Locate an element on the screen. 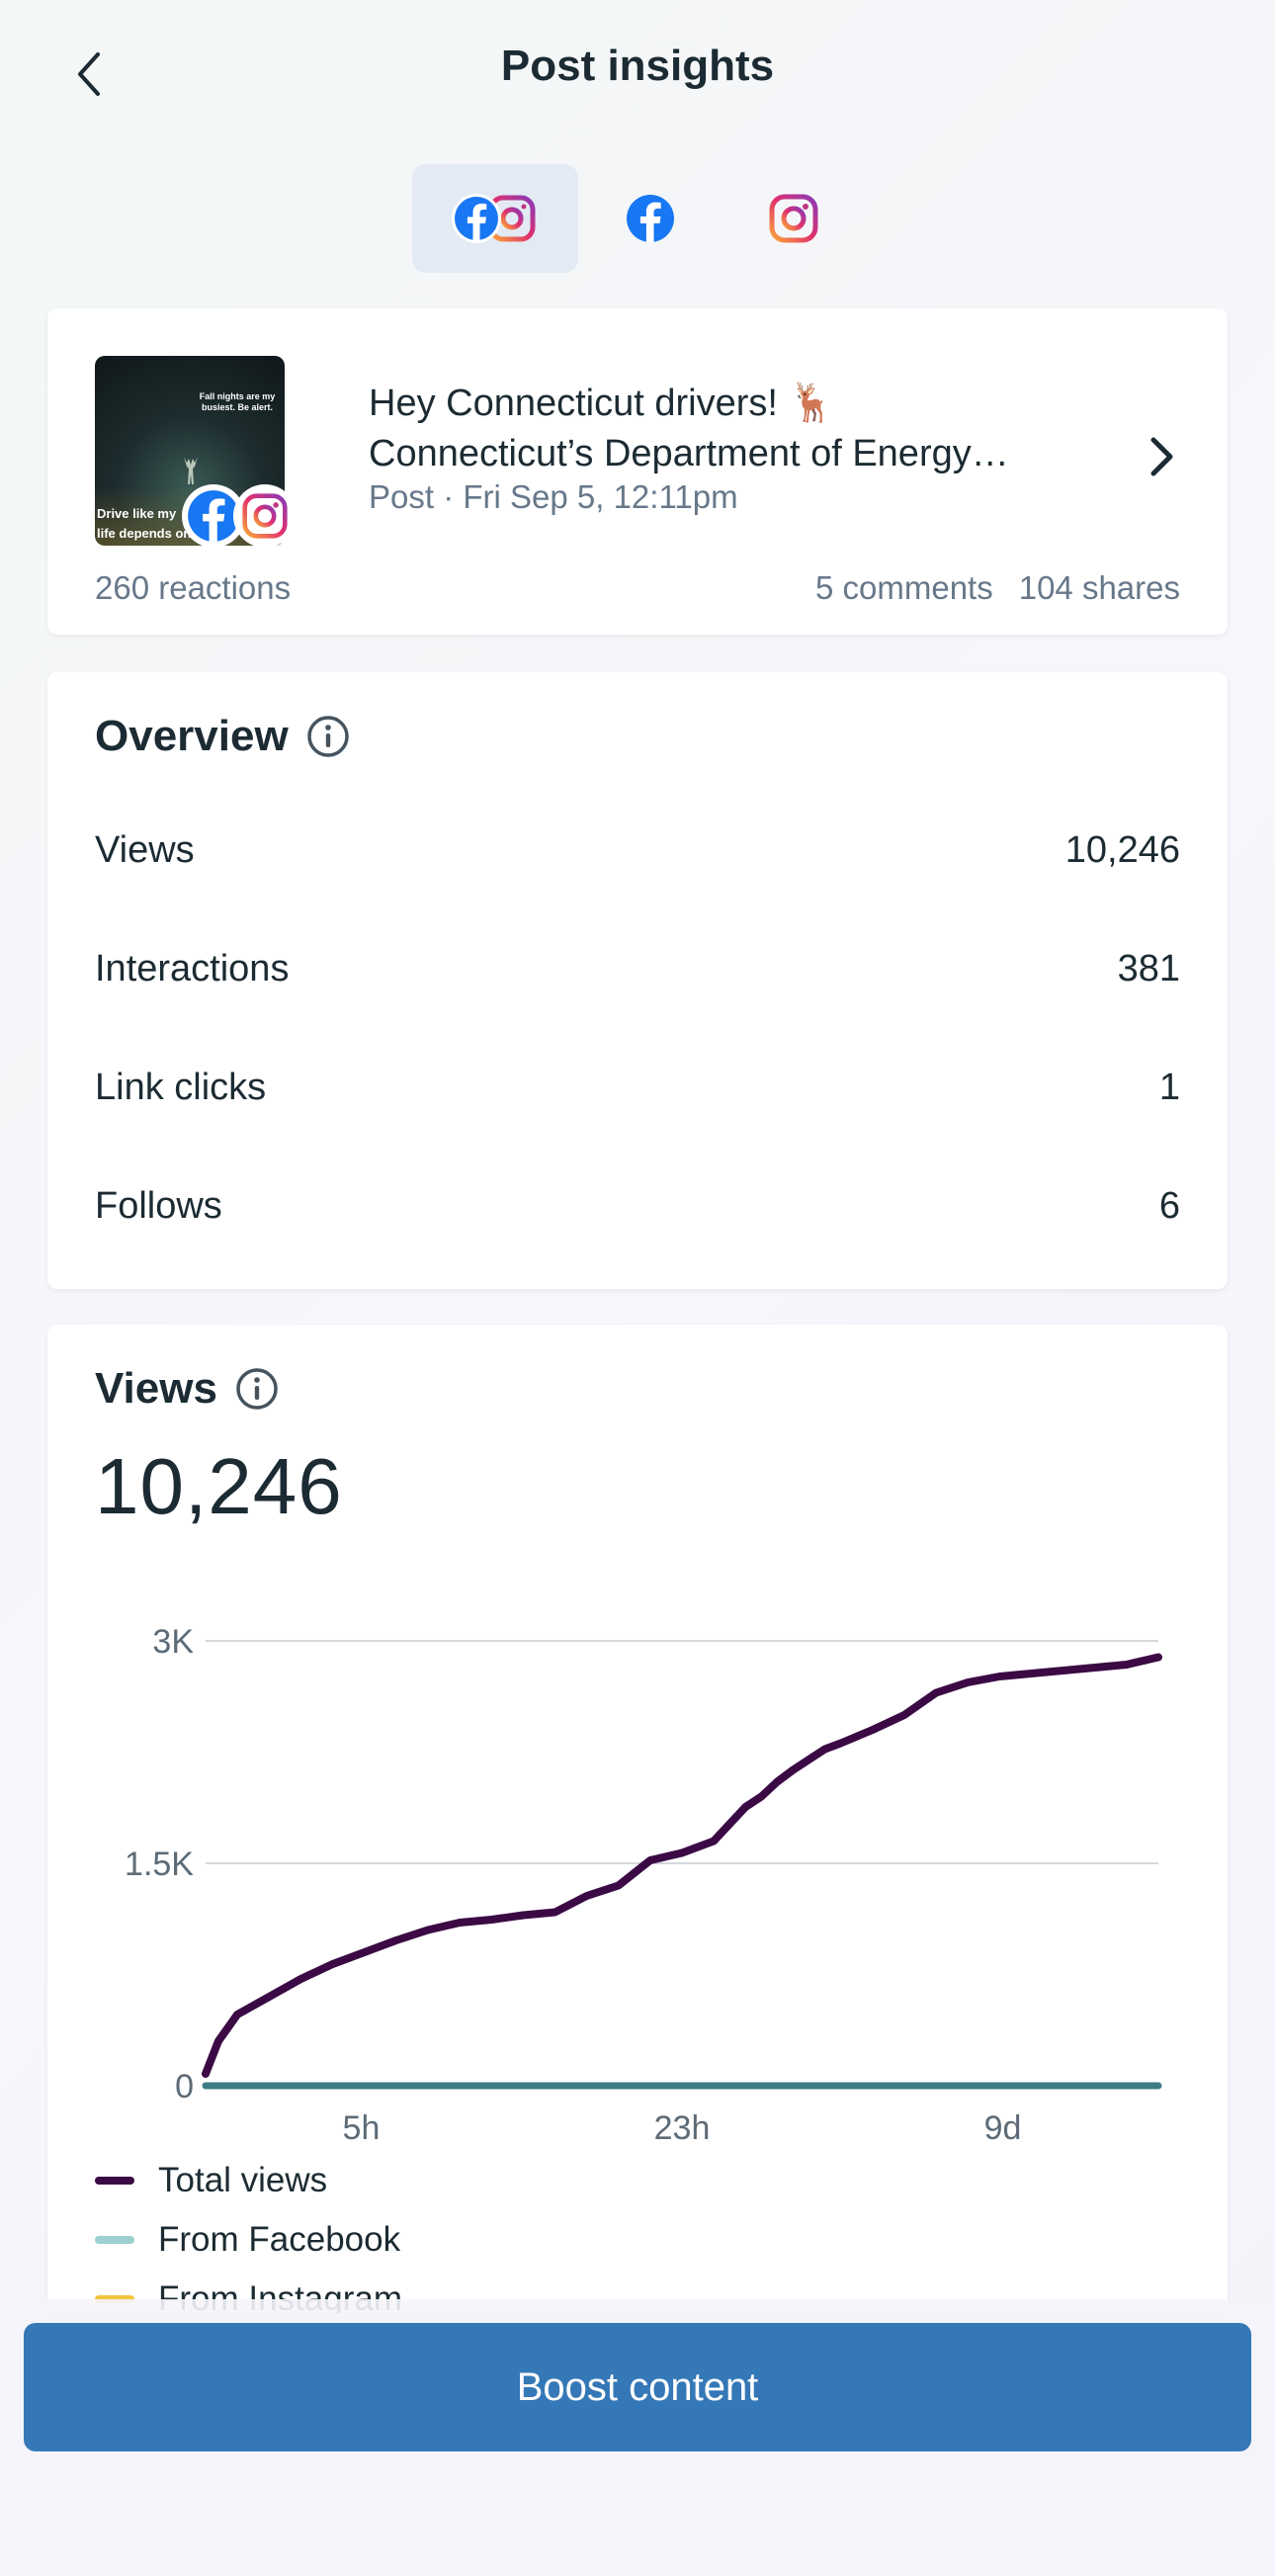 Image resolution: width=1275 pixels, height=2576 pixels. thumbnail-caption-top: Fall nights are my busiest. Be alert. is located at coordinates (237, 401).